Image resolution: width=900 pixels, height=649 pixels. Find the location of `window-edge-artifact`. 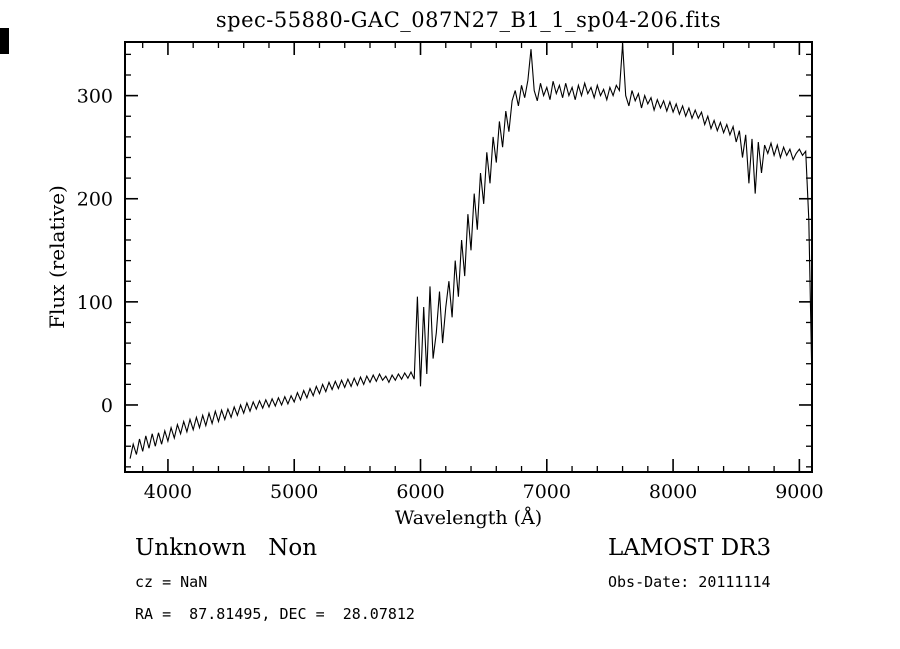

window-edge-artifact is located at coordinates (4, 41).